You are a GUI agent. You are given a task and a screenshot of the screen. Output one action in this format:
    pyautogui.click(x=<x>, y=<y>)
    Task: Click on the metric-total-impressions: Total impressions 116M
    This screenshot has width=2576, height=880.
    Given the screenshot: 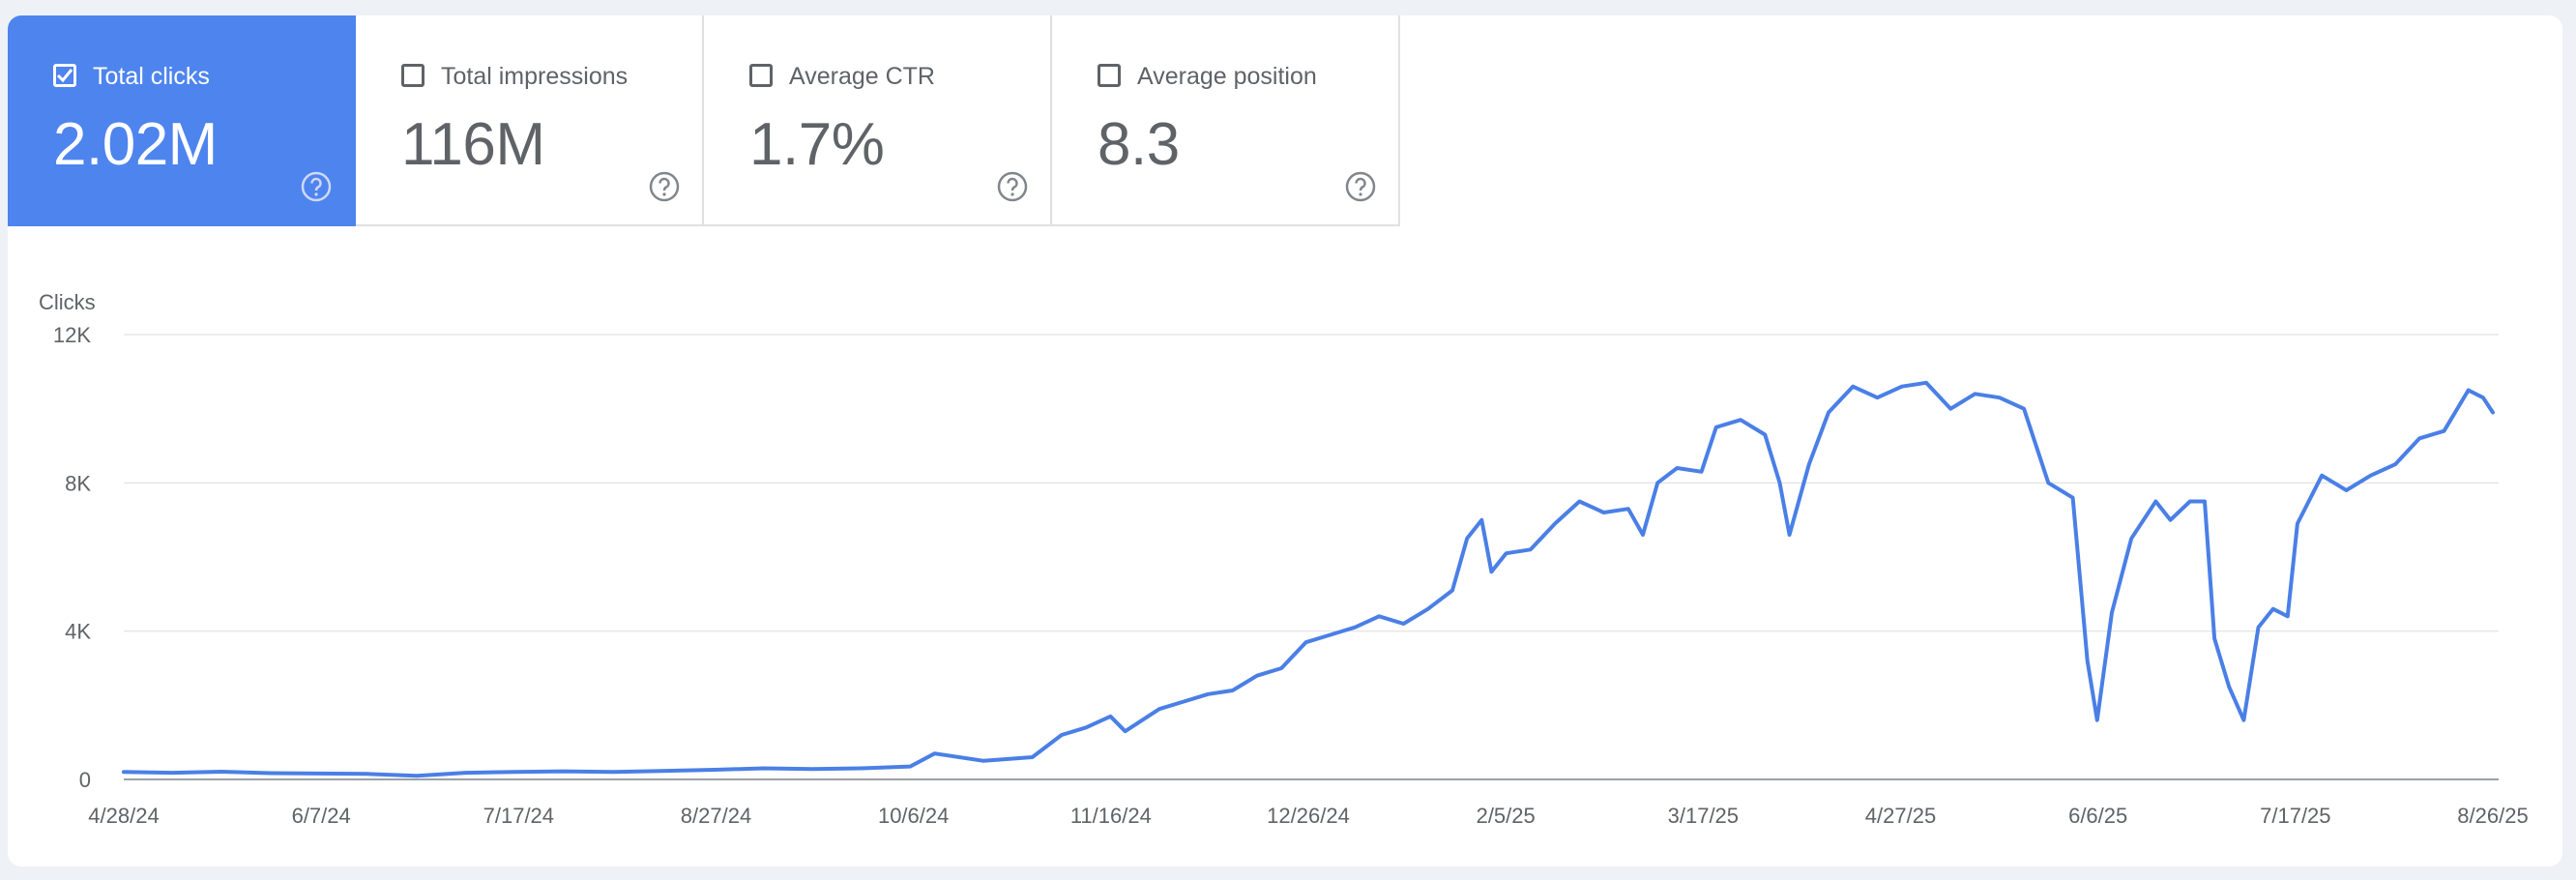 What is the action you would take?
    pyautogui.click(x=530, y=121)
    